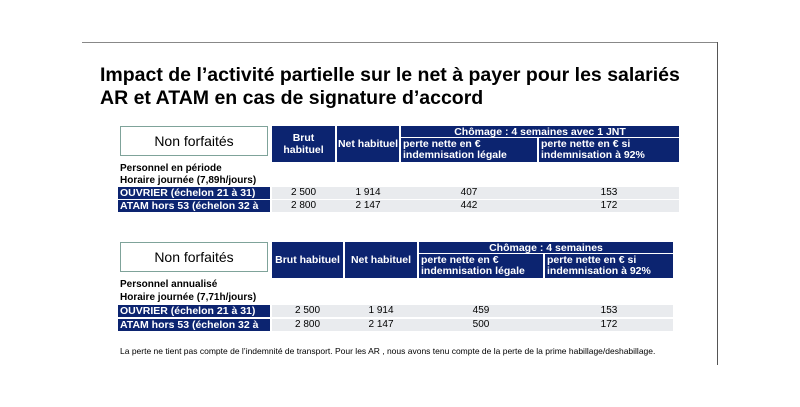 The height and width of the screenshot is (407, 800). What do you see at coordinates (717, 203) in the screenshot?
I see `right-rule` at bounding box center [717, 203].